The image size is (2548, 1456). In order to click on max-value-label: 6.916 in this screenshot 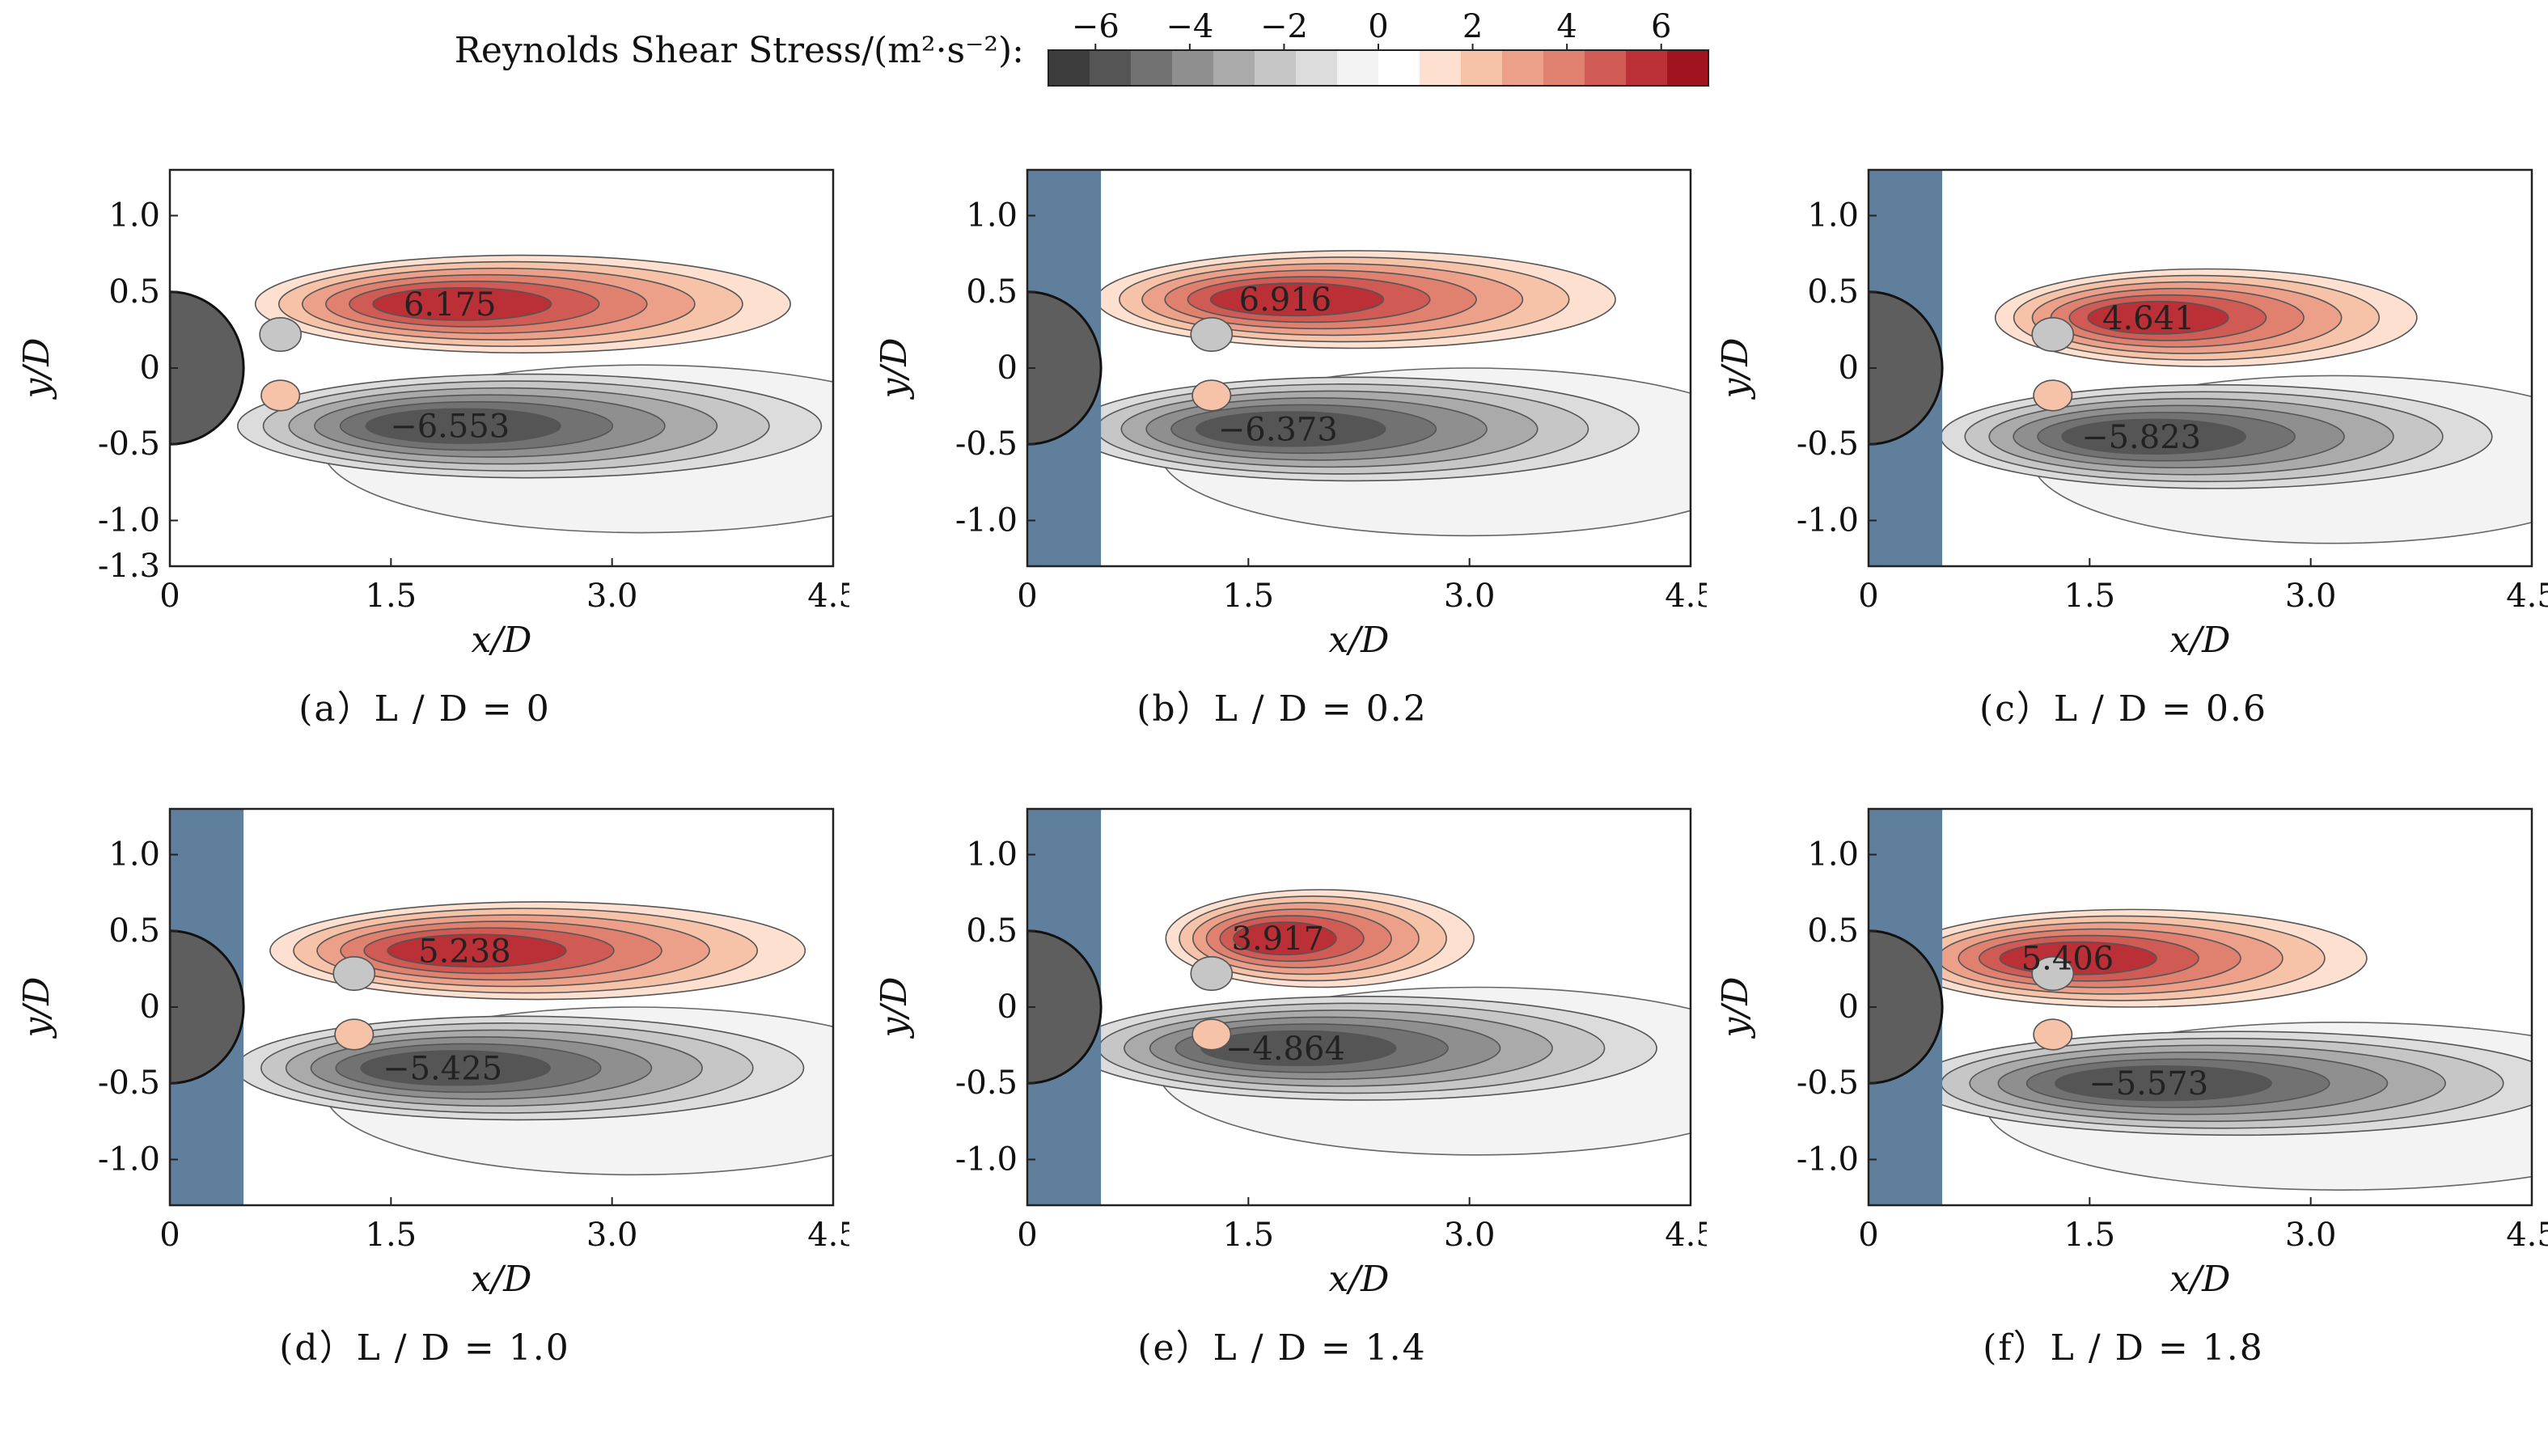, I will do `click(1285, 300)`.